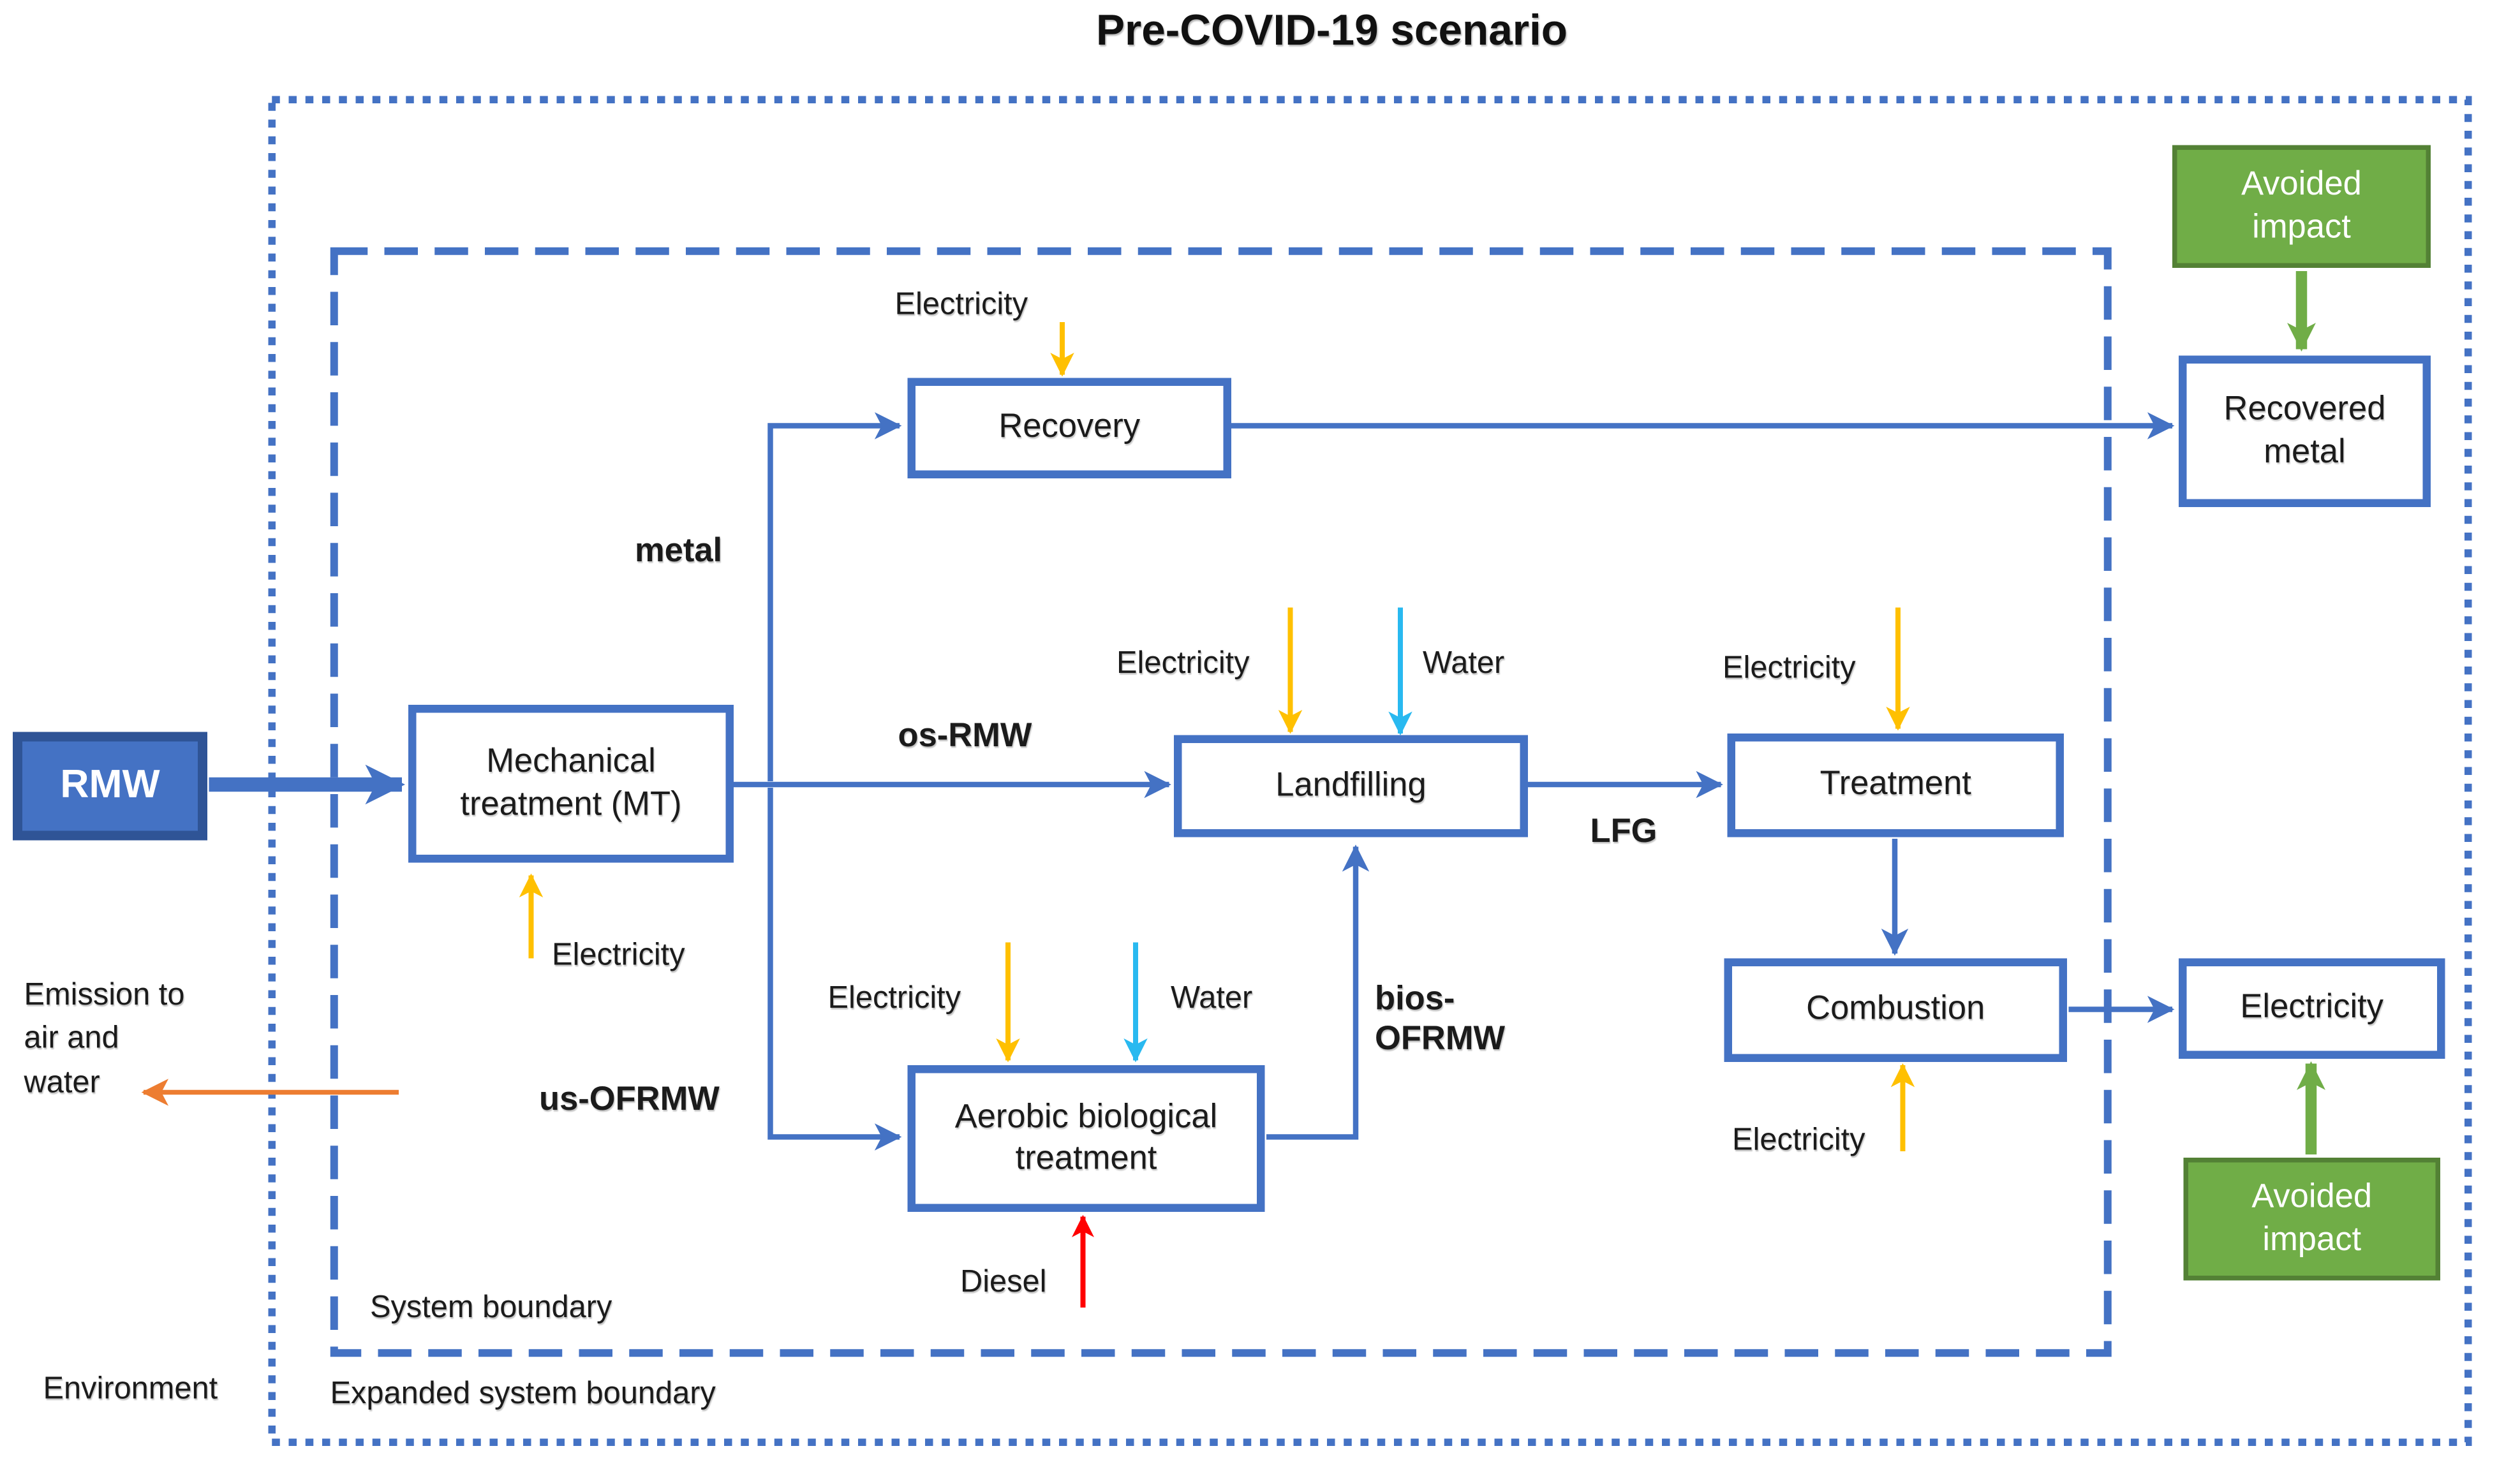  Describe the element at coordinates (1895, 785) in the screenshot. I see `box-treatment: Treatment` at that location.